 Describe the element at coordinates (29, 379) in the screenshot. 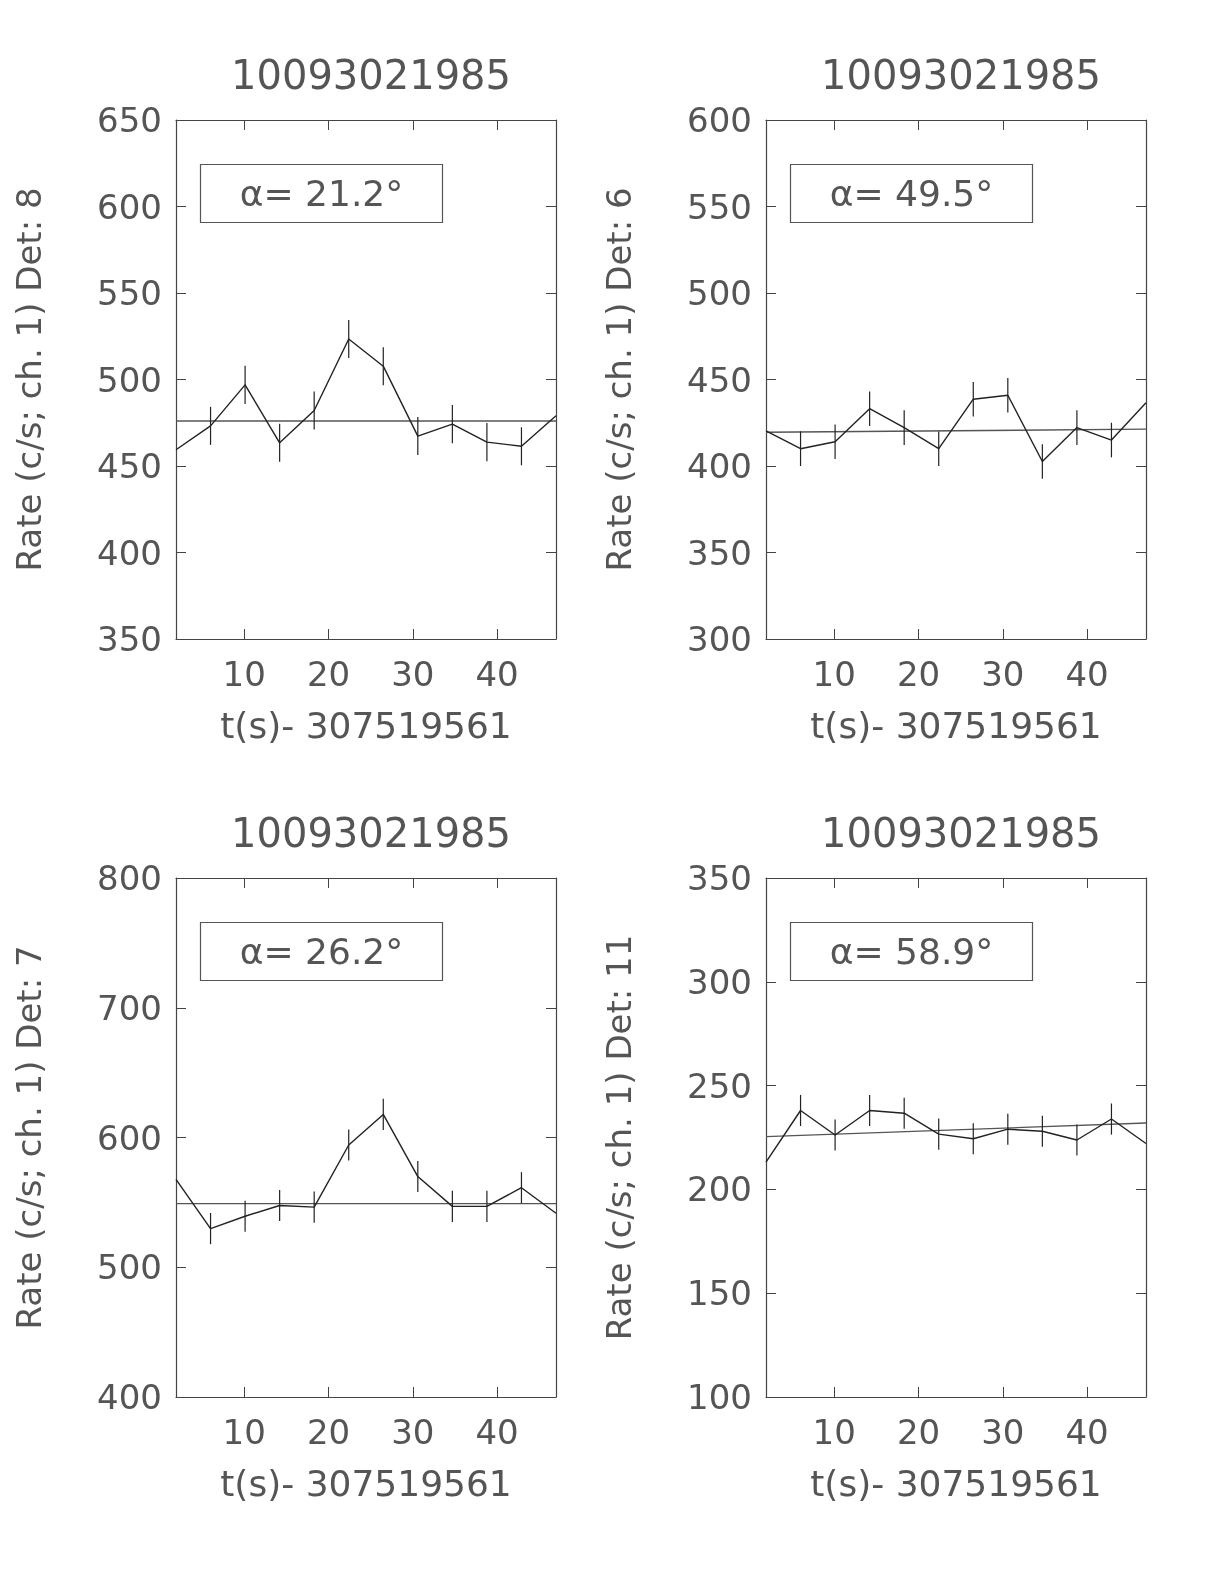

I see `y-axis-title: Rate (c/s; ch. 1) Det: 8` at that location.